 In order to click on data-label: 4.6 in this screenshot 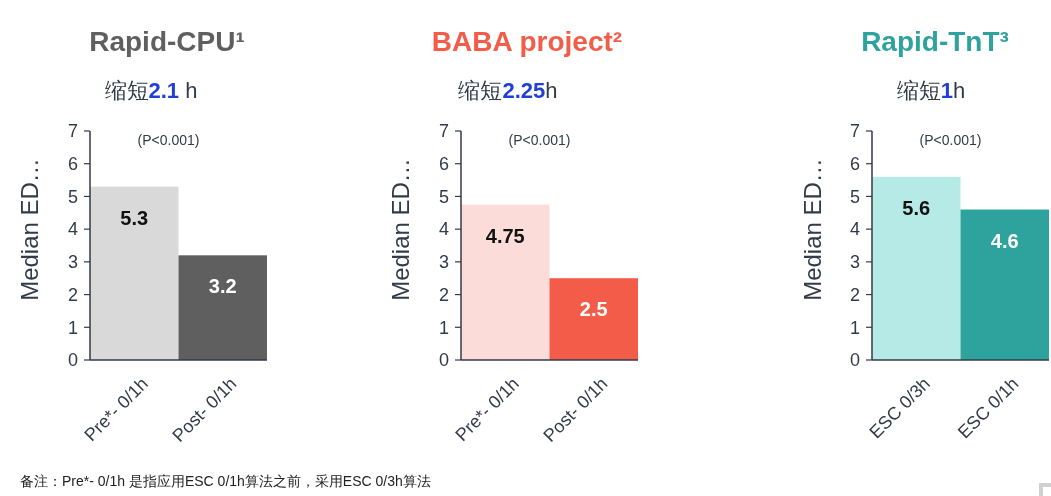, I will do `click(1004, 240)`.